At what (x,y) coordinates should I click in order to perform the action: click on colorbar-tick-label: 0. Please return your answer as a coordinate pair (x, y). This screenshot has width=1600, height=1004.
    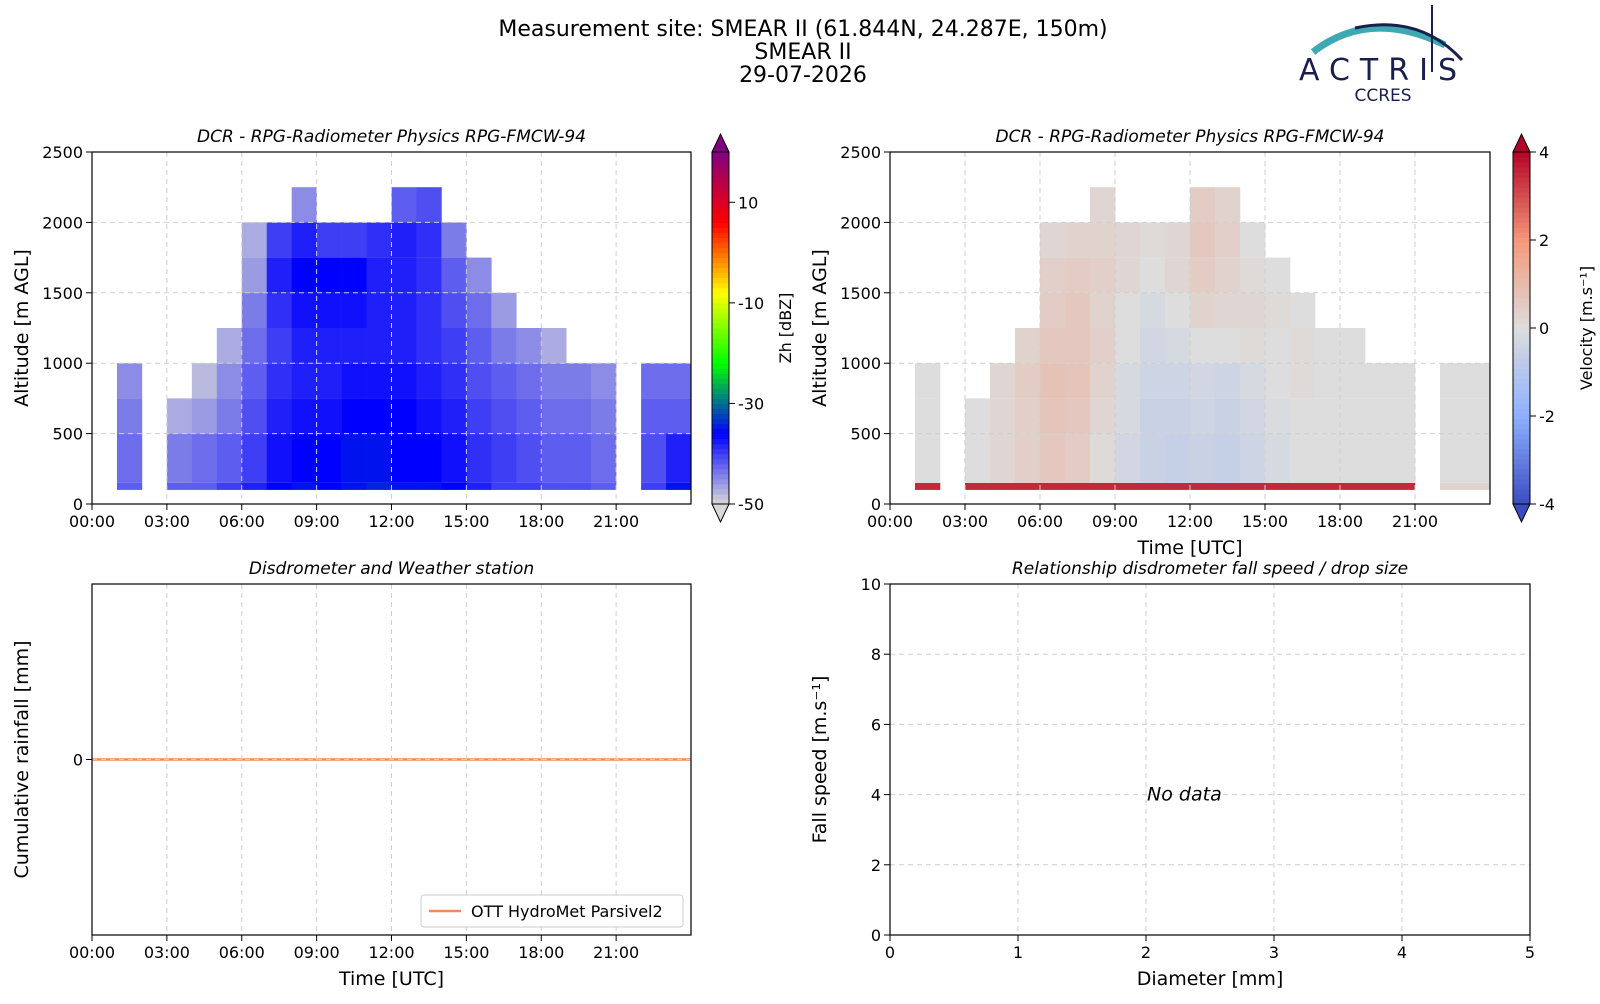
    Looking at the image, I should click on (1544, 328).